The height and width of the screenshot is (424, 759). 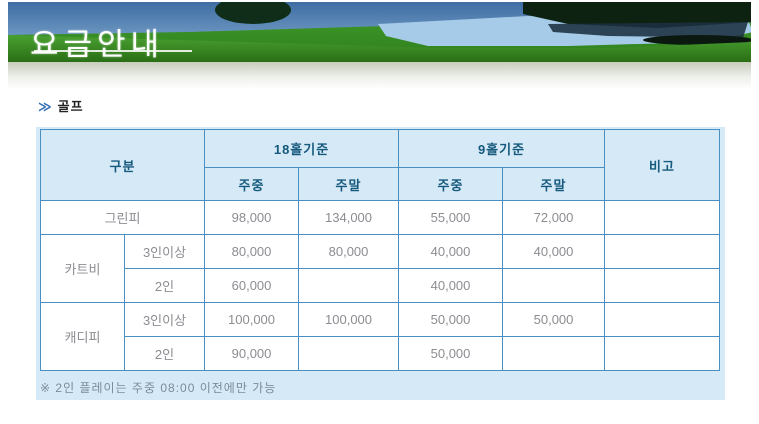 What do you see at coordinates (164, 353) in the screenshot?
I see `row-sublabel-caddyfee-two: 2인` at bounding box center [164, 353].